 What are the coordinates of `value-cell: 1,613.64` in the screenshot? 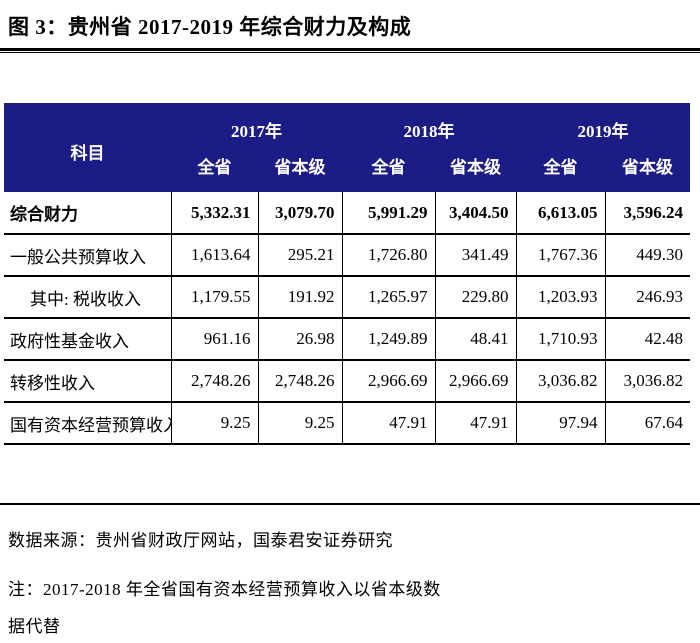 It's located at (214, 255).